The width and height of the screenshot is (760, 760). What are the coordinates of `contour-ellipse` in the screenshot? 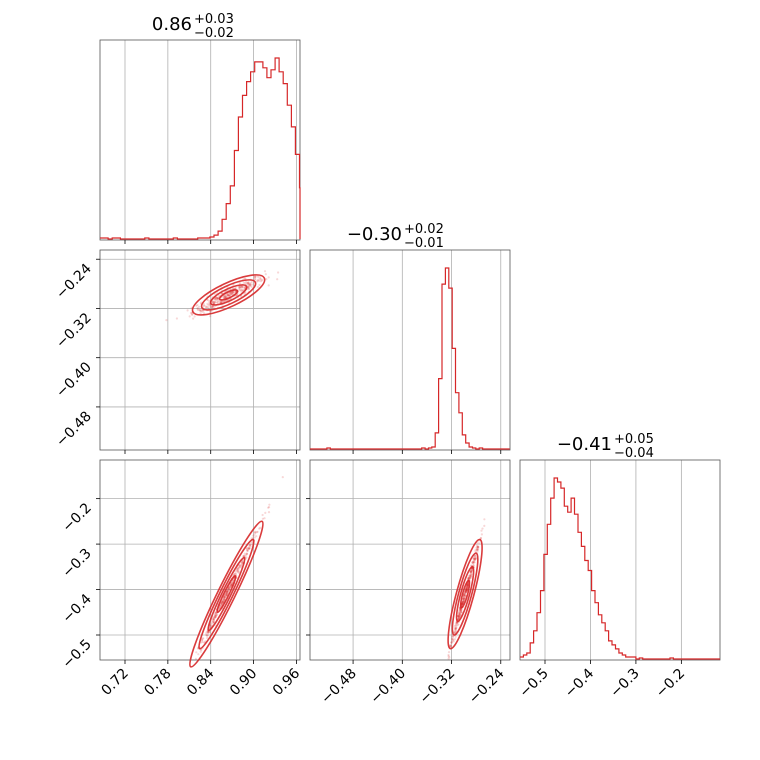 It's located at (228, 295).